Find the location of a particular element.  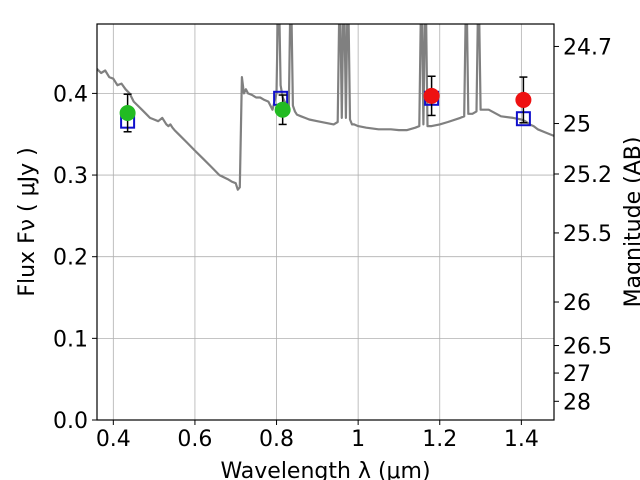

x-tick-label: 1.4 is located at coordinates (521, 439).